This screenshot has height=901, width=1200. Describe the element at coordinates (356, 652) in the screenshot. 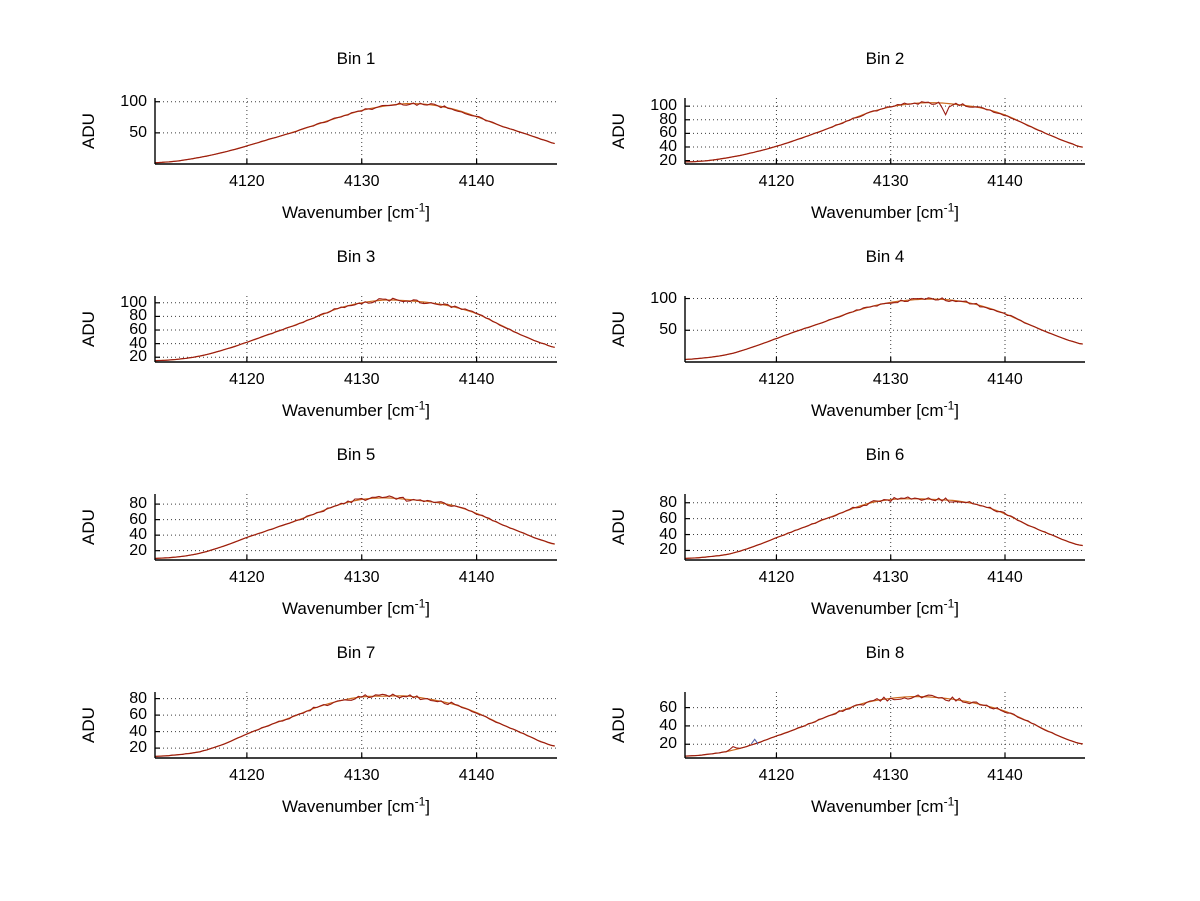

I see `subplot-title: Bin 7` at that location.